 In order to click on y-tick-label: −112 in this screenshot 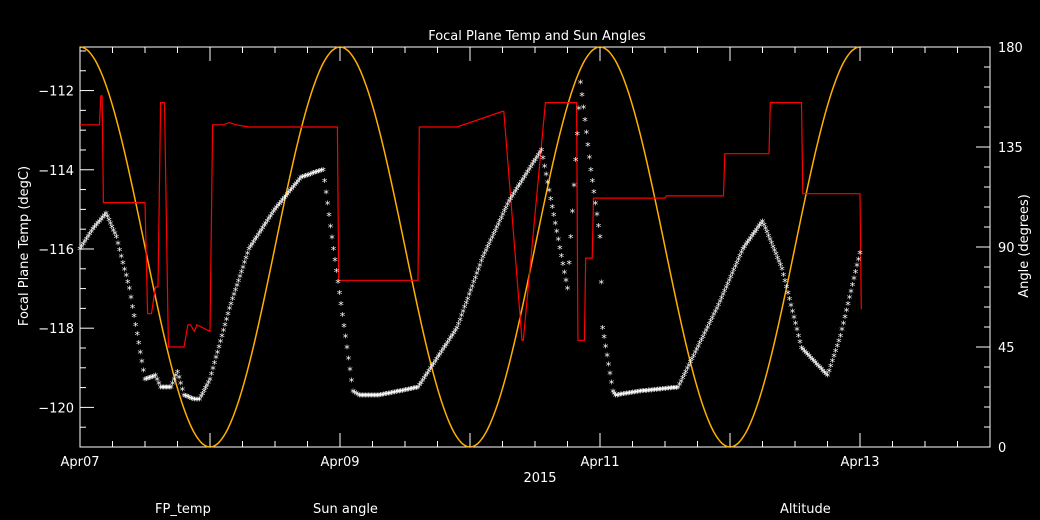, I will do `click(56, 92)`.